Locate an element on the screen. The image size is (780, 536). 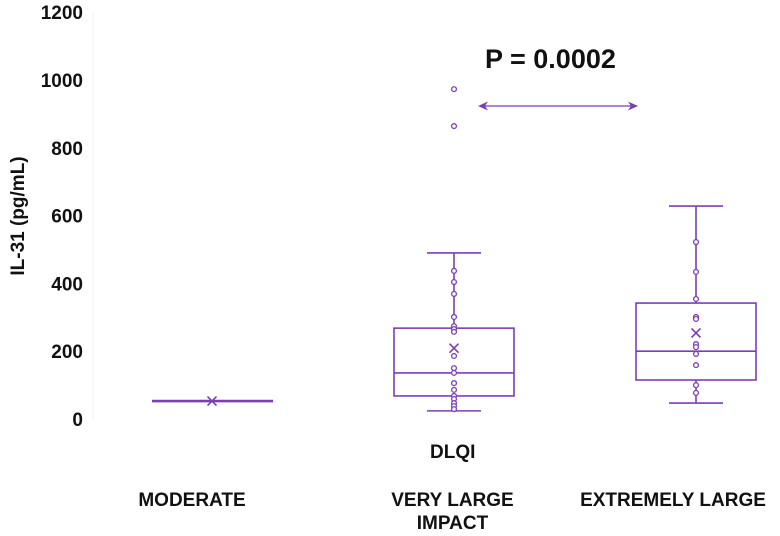
category-label-very-large-impact: VERY LARGE IMPACT is located at coordinates (452, 512).